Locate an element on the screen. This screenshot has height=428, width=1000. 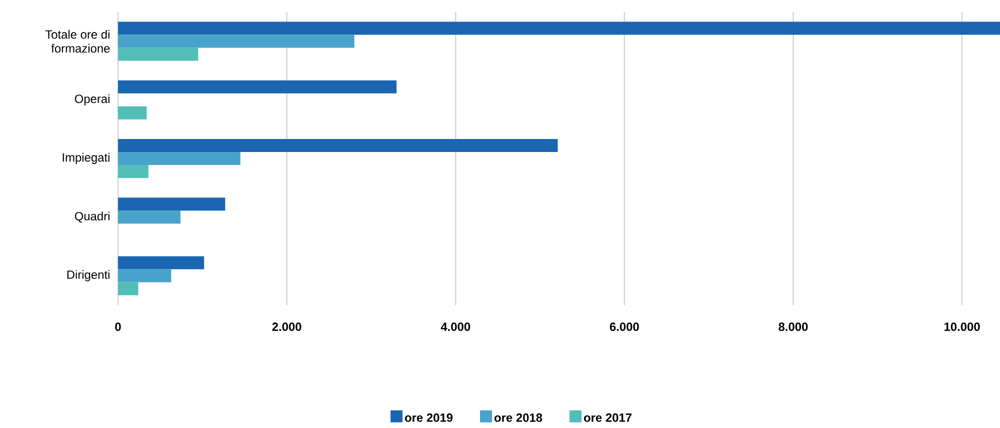
x-tick-label: 4.000 is located at coordinates (455, 326).